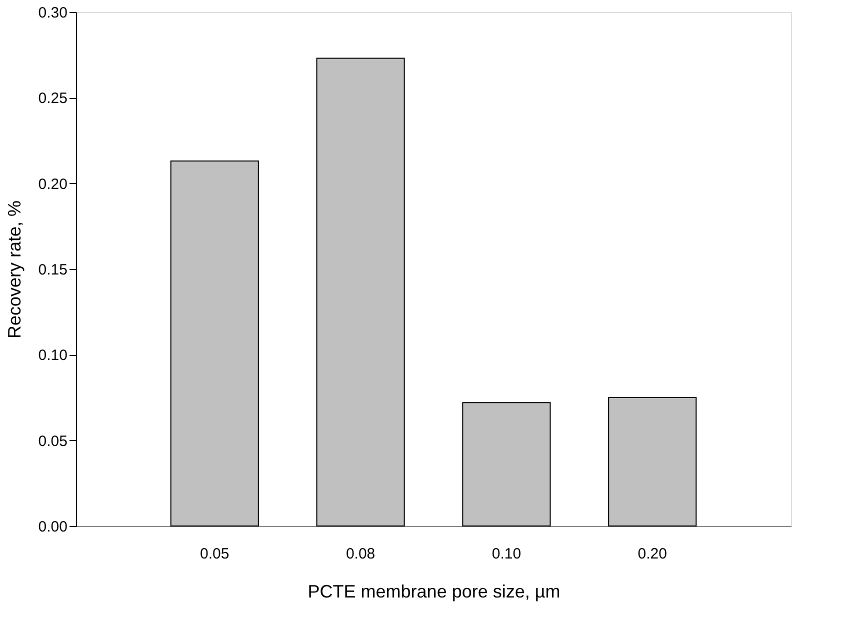 This screenshot has height=626, width=846. Describe the element at coordinates (652, 554) in the screenshot. I see `x-tick-label: 0.20` at that location.